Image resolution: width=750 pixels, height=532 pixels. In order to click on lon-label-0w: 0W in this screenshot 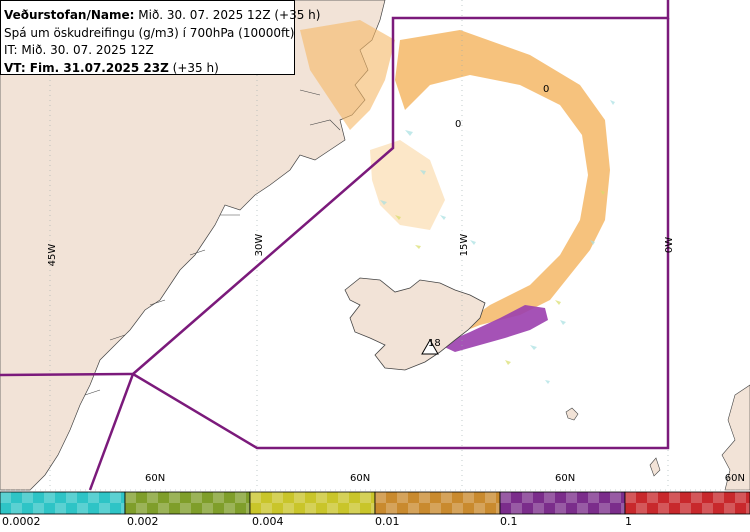, I will do `click(669, 245)`.